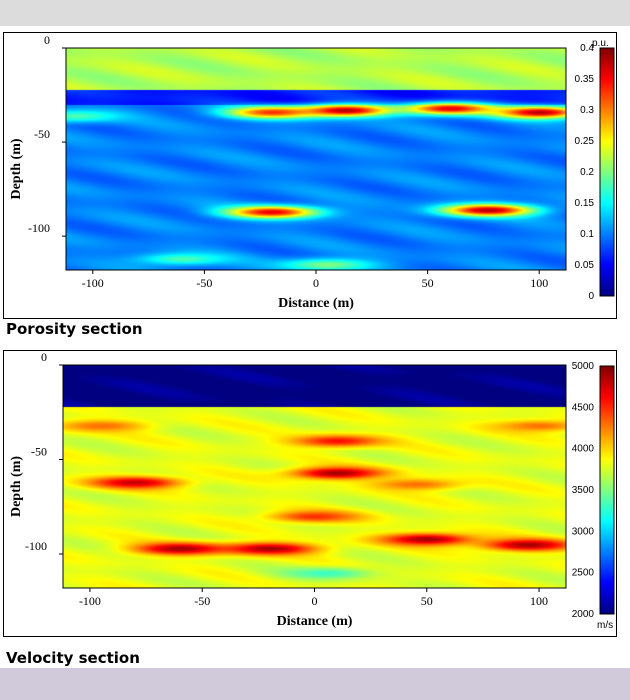 This screenshot has width=630, height=700. I want to click on velocity-colorbar-ticks: 2000 2500 3000 3500 4000 4500 5000, so click(583, 490).